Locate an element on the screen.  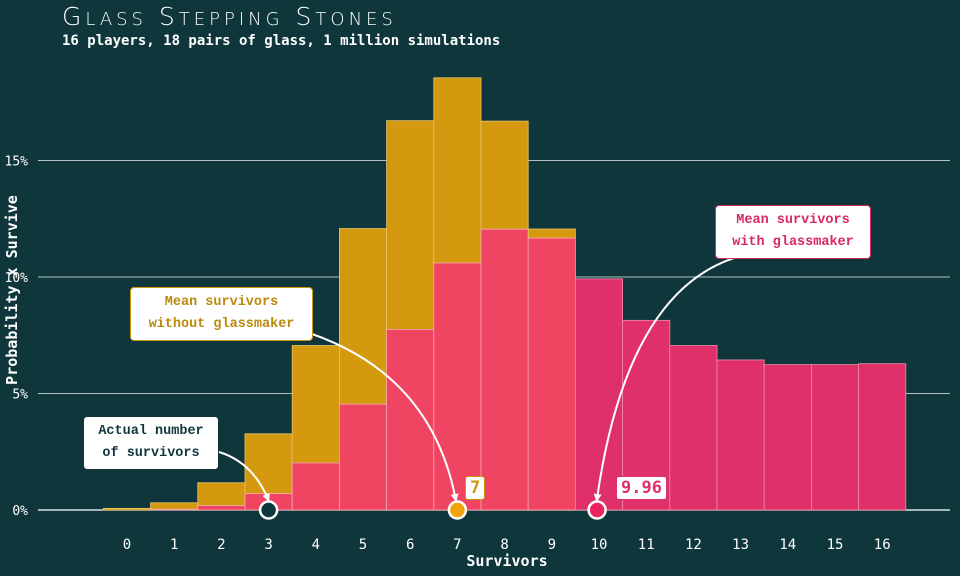
y-axis-label: Probability x Survive is located at coordinates (12, 290).